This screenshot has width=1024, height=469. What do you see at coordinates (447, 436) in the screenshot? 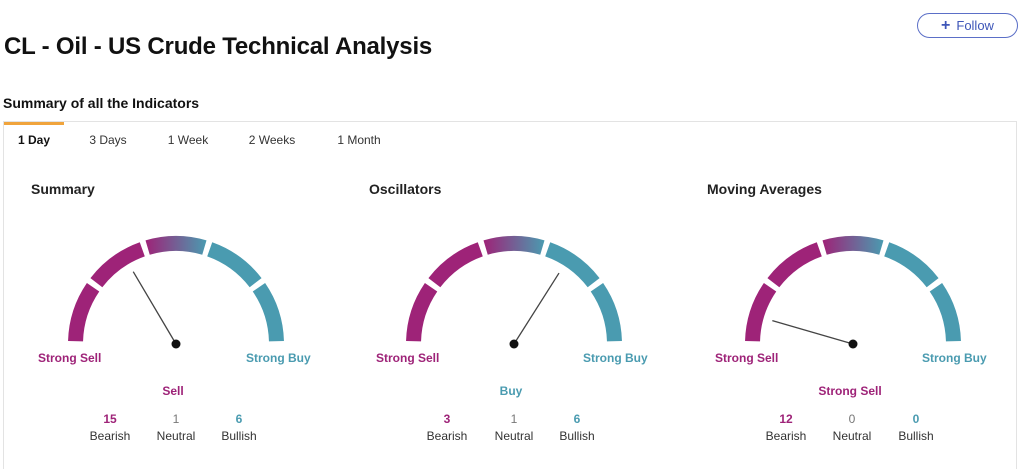
I see `oscillators-bearish-label: Bearish` at bounding box center [447, 436].